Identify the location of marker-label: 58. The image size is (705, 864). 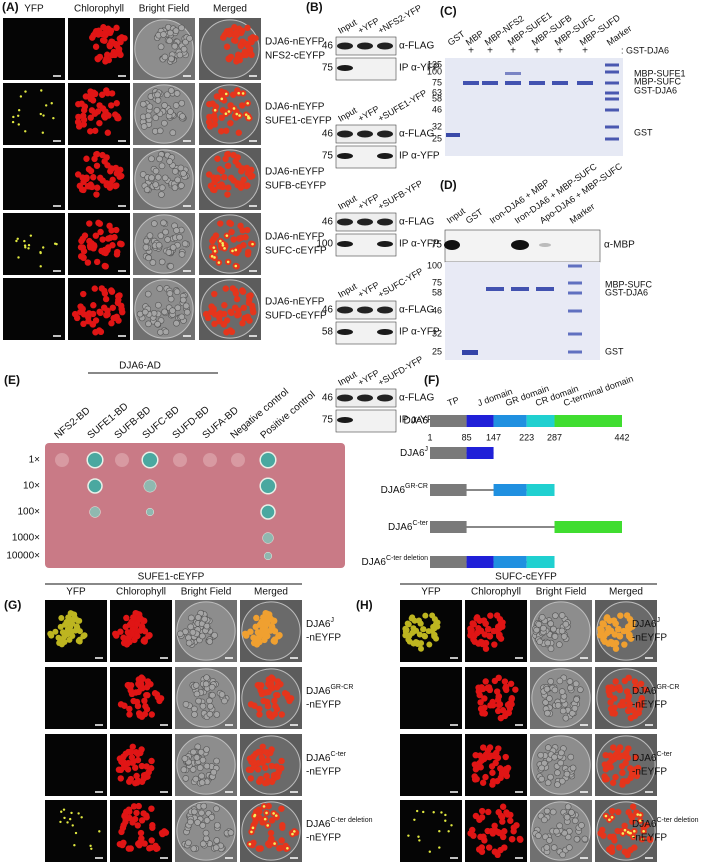
(437, 98).